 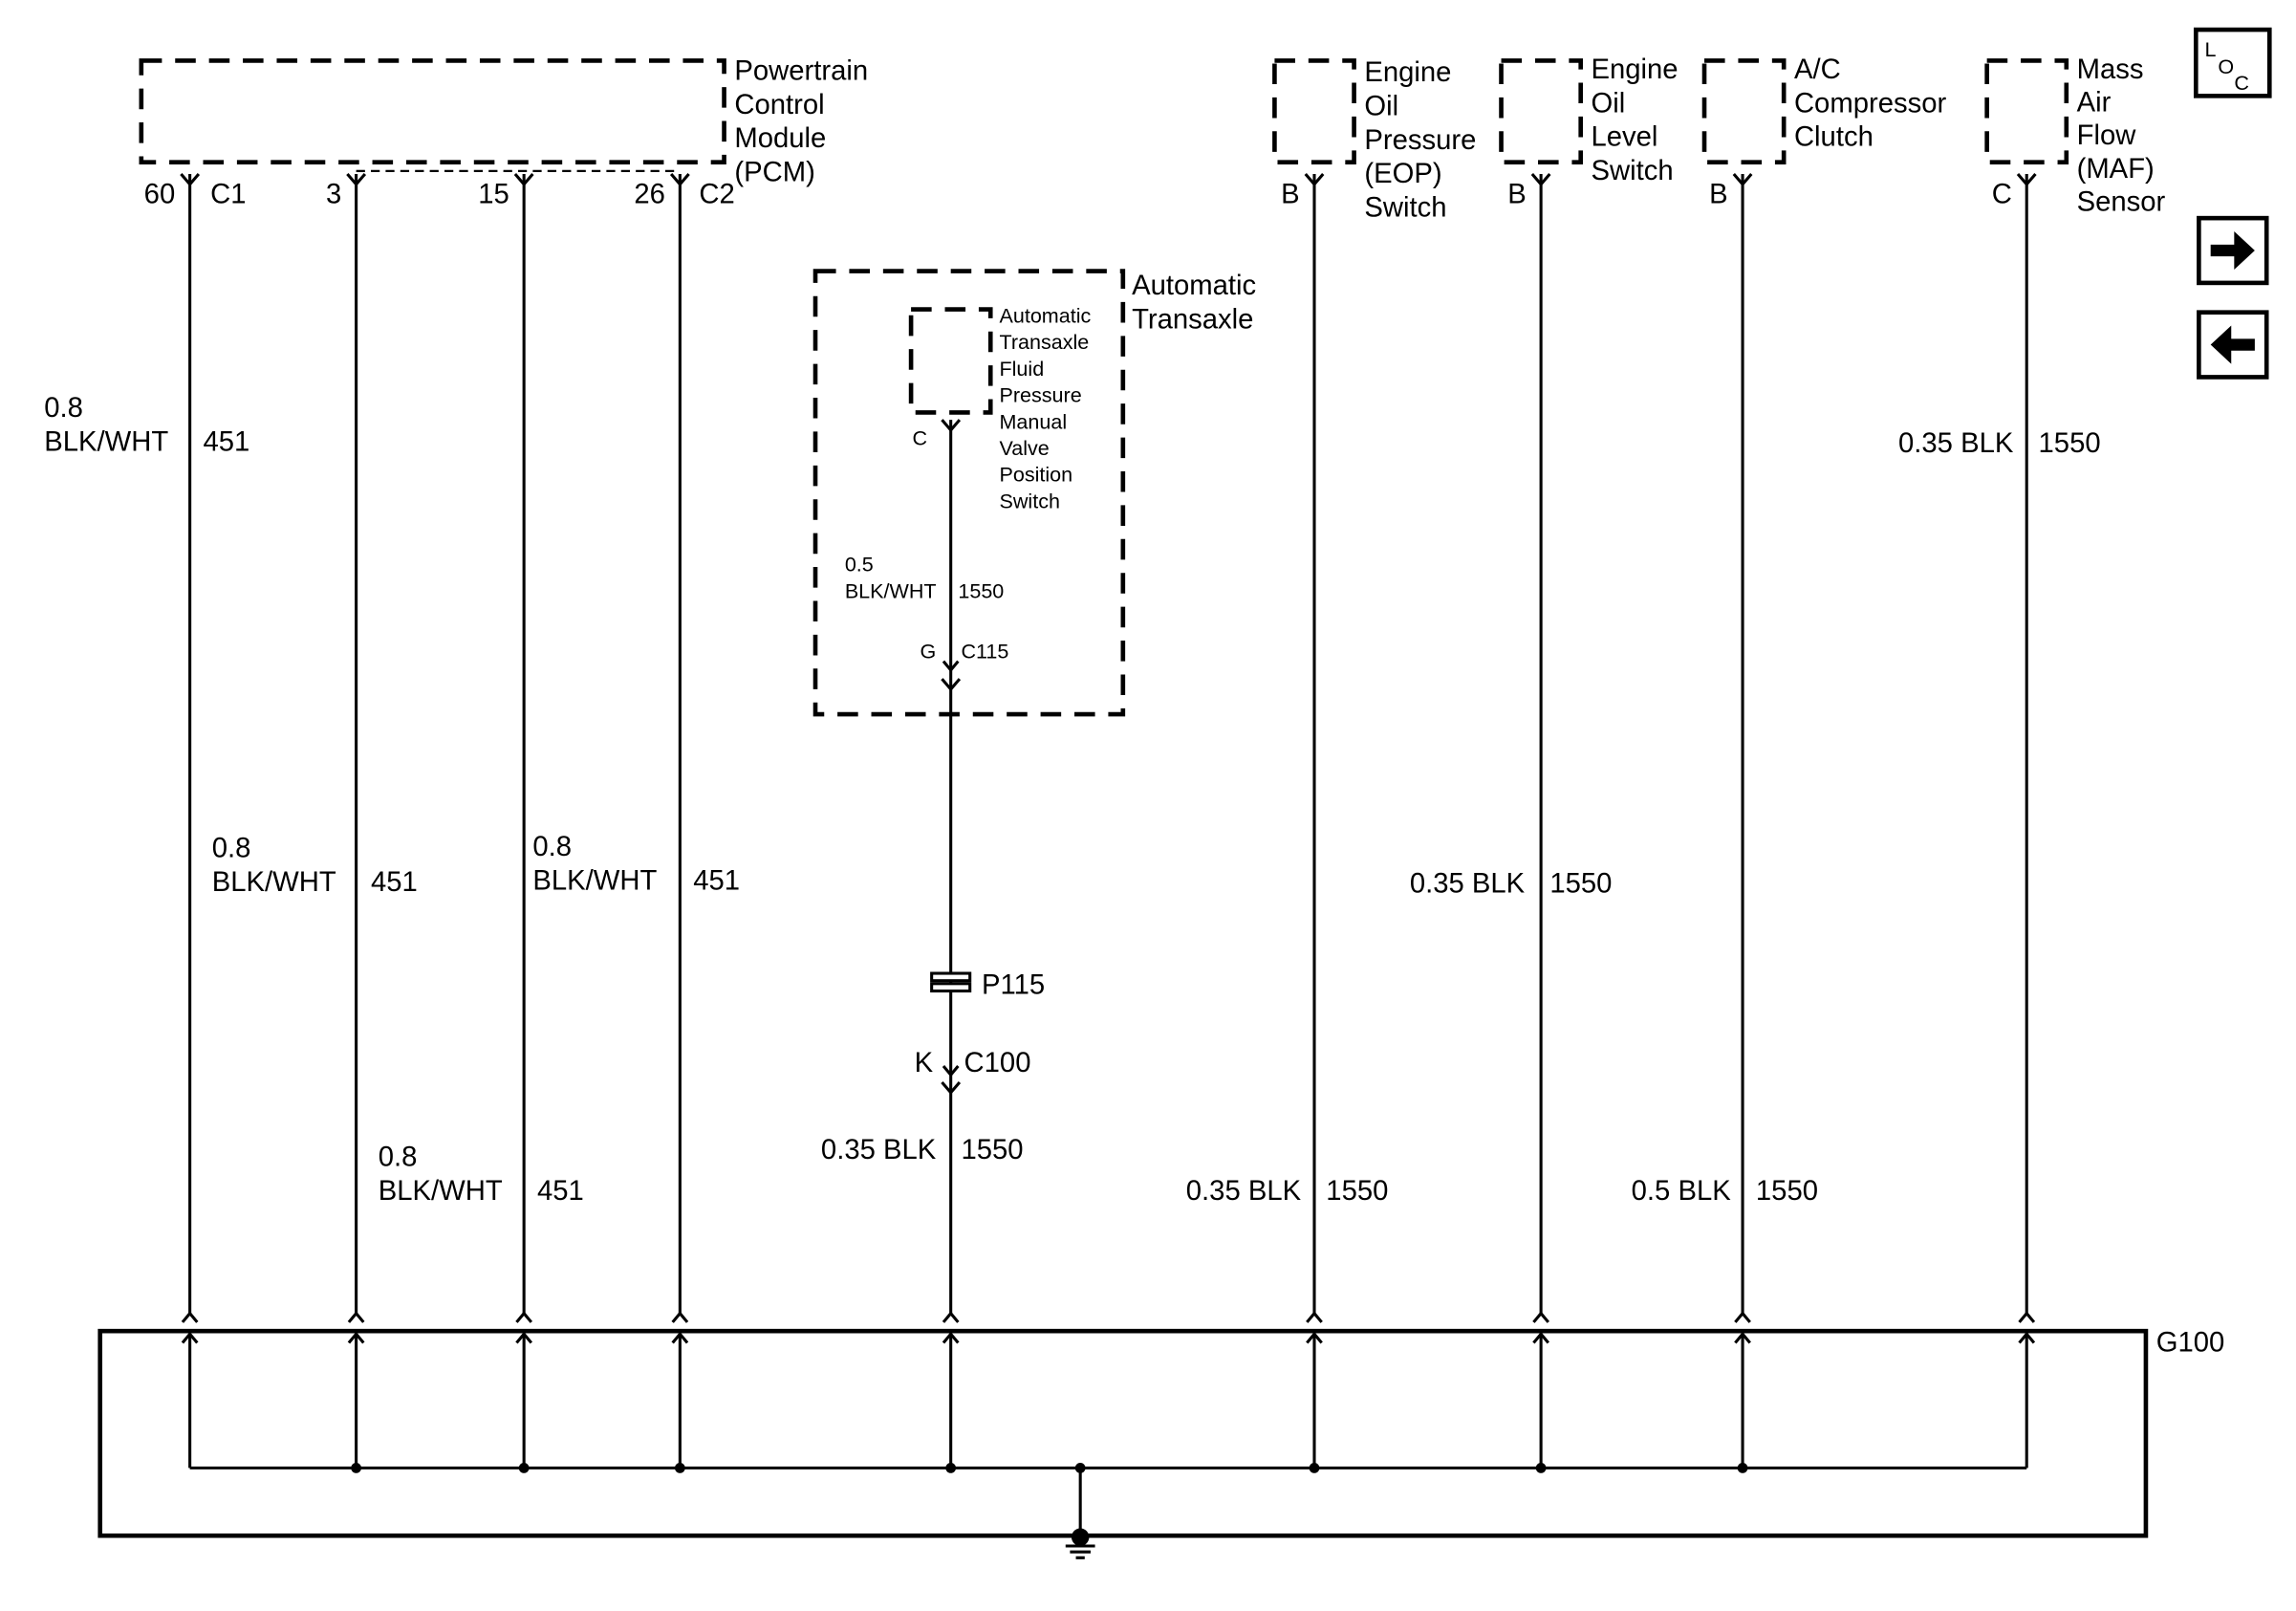 I want to click on maf-label-line: Mass, so click(x=2110, y=69).